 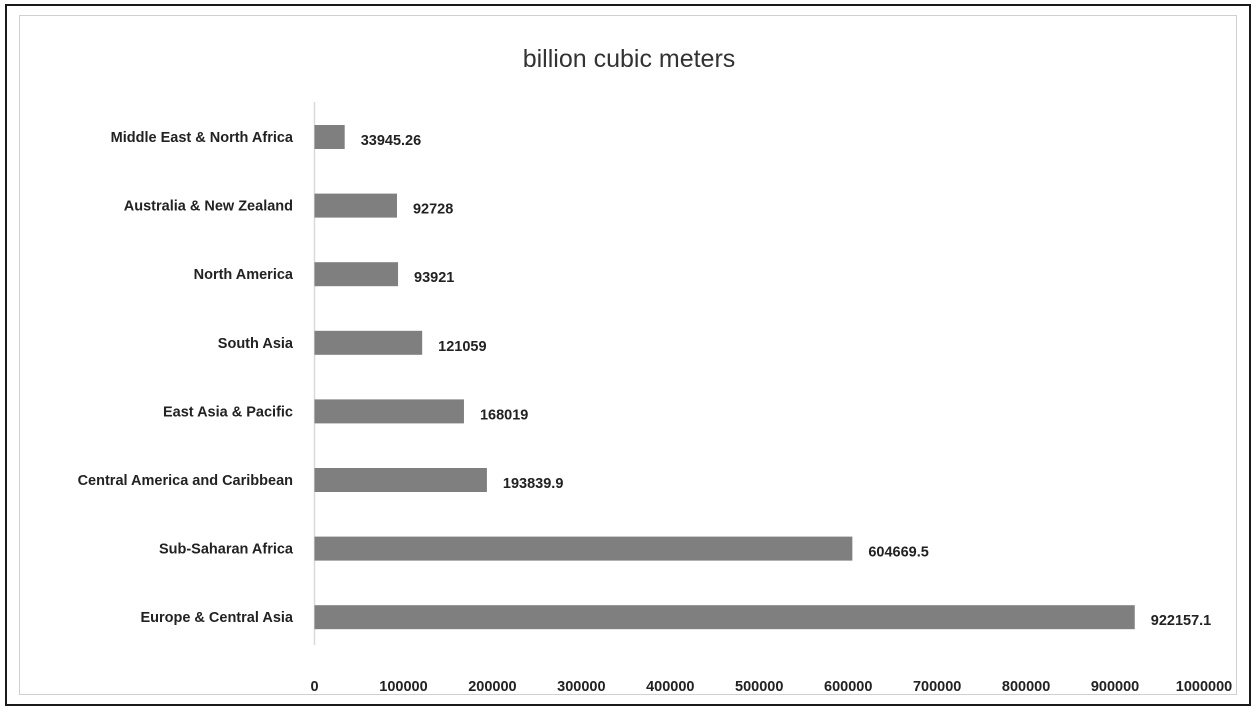 What do you see at coordinates (216, 618) in the screenshot?
I see `category-label: Europe & Central Asia` at bounding box center [216, 618].